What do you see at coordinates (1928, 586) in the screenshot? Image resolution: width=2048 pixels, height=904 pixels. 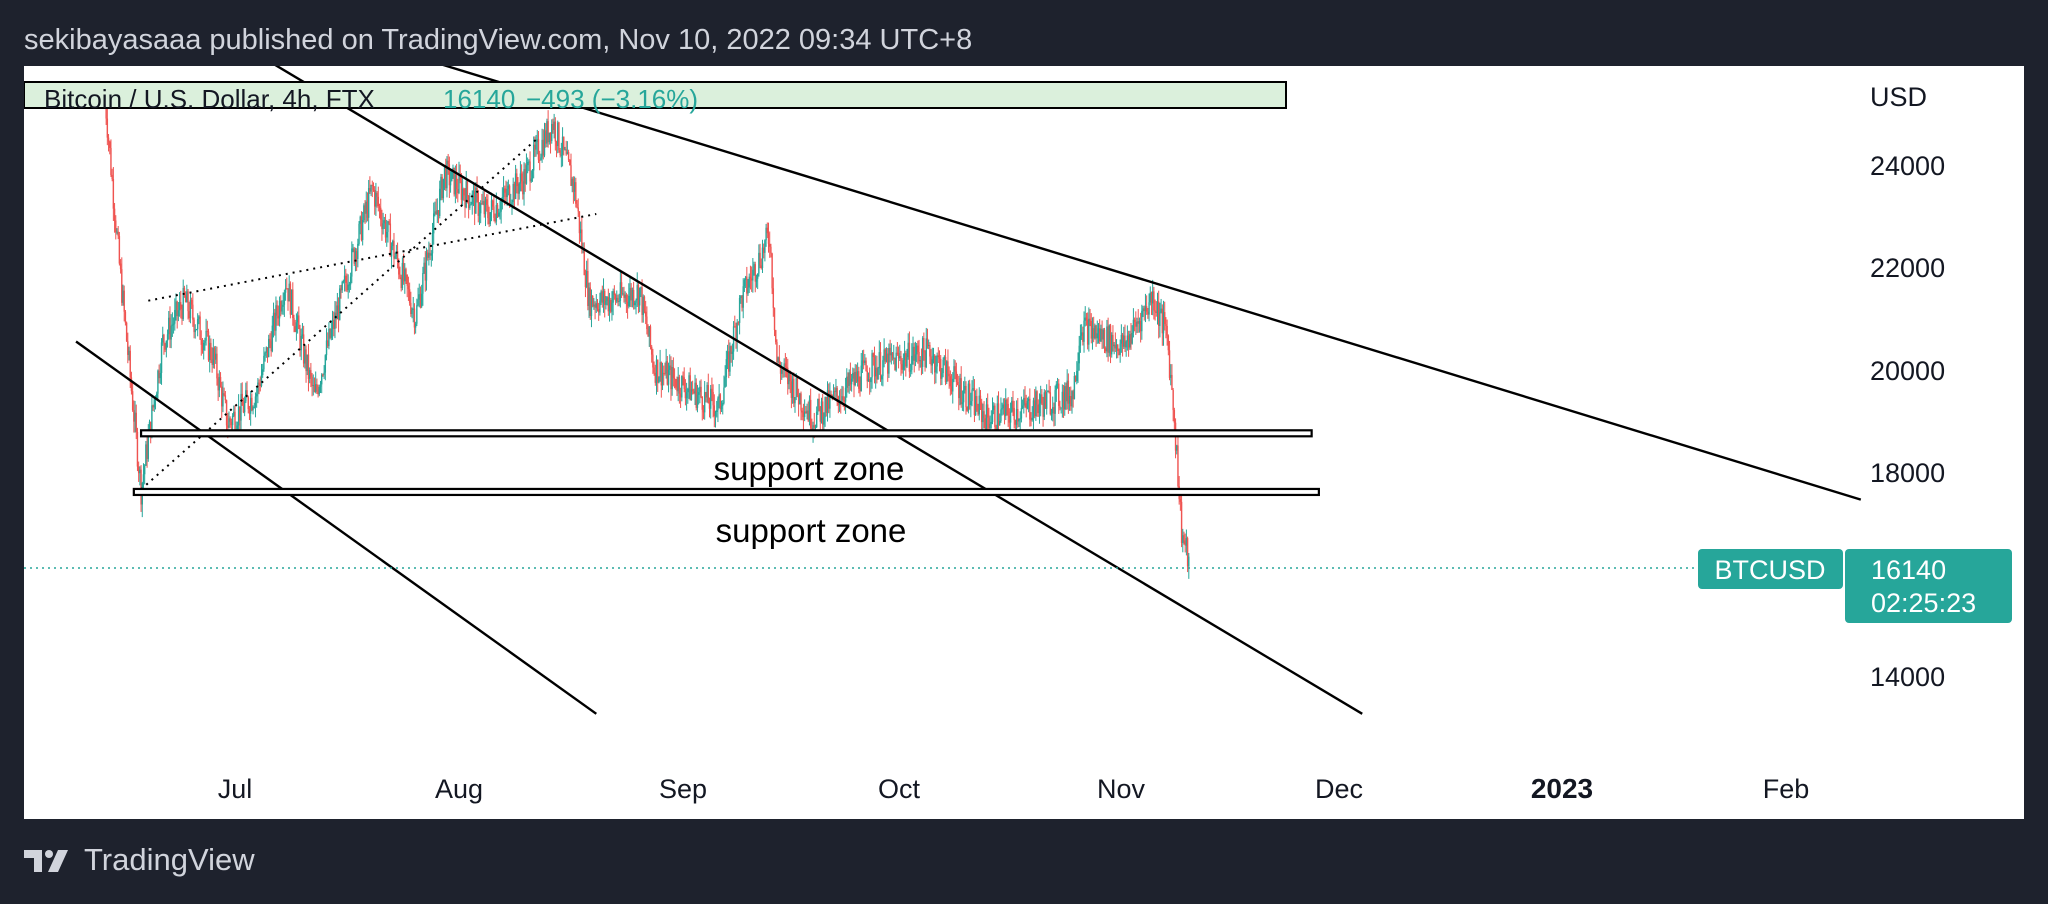 I see `price-tag` at bounding box center [1928, 586].